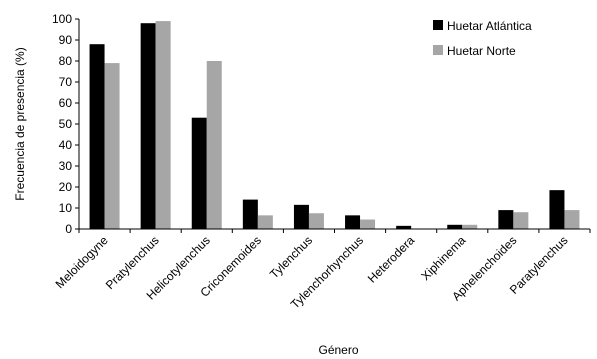 The height and width of the screenshot is (359, 597). What do you see at coordinates (20, 123) in the screenshot?
I see `y-axis-title: Frecuencia de presencia (%)` at bounding box center [20, 123].